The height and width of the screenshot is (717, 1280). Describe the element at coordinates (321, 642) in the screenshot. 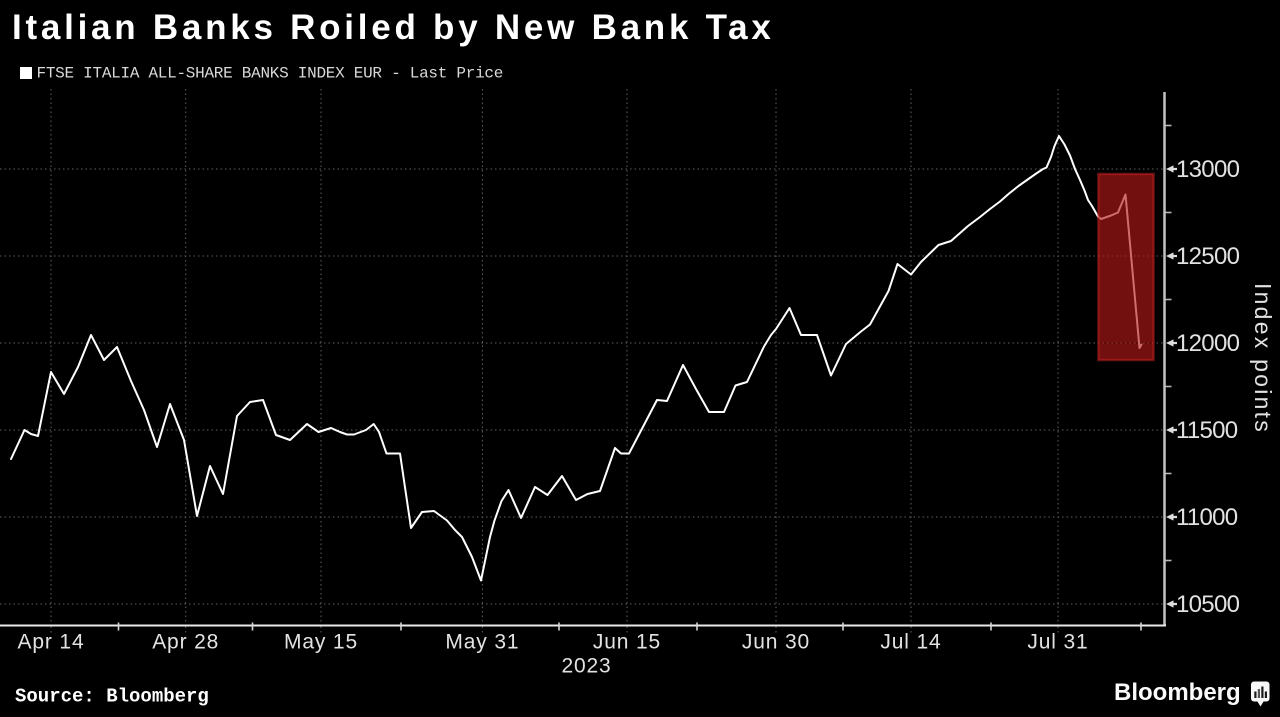

I see `svg-text: May 15` at that location.